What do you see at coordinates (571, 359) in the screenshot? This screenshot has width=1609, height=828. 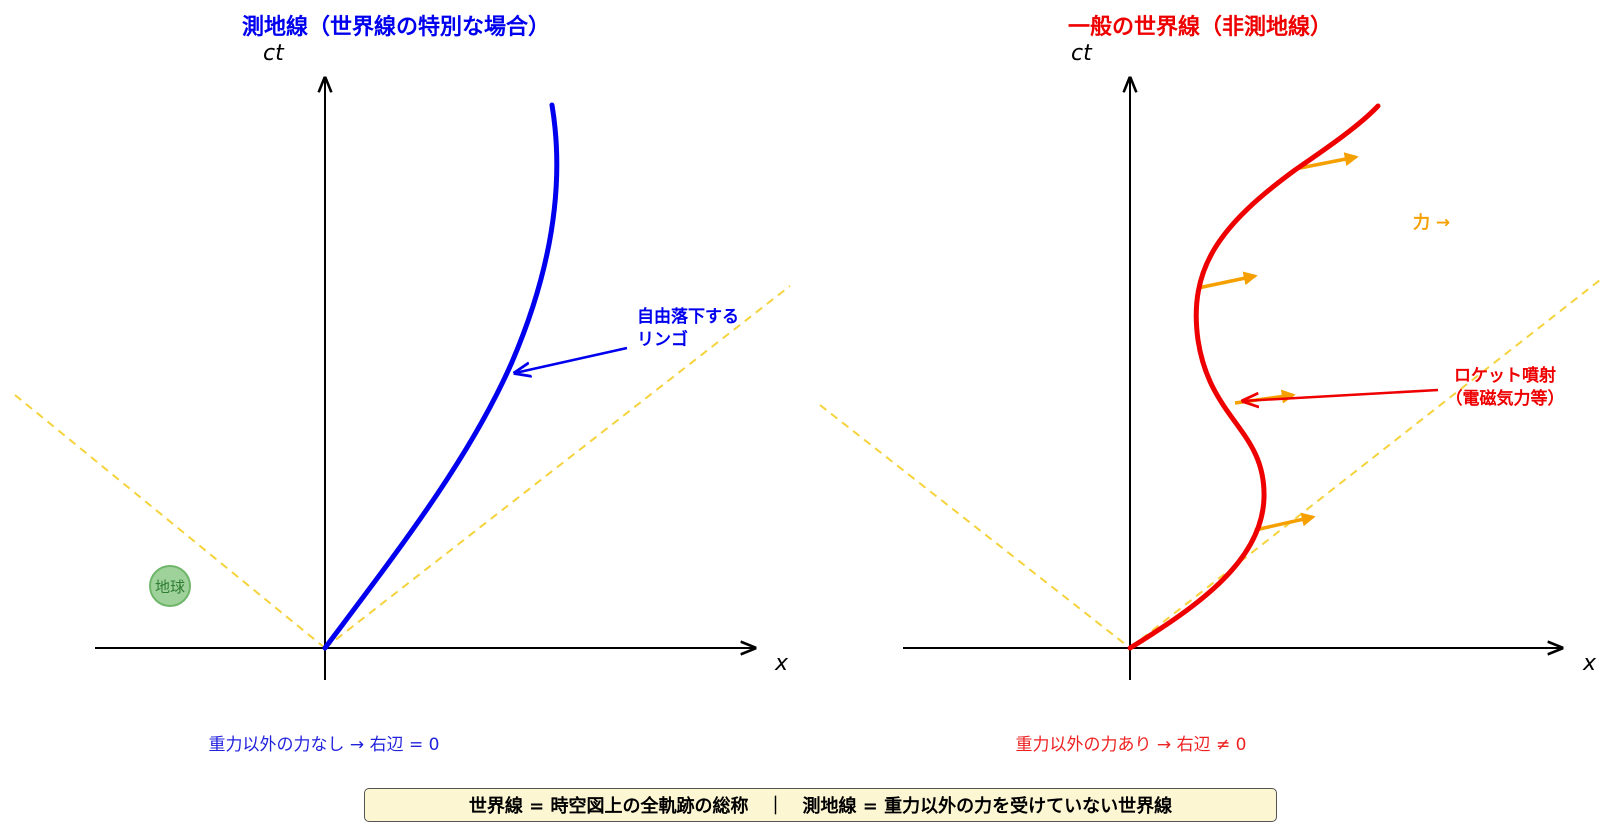 I see `apple-annotation-arrow` at bounding box center [571, 359].